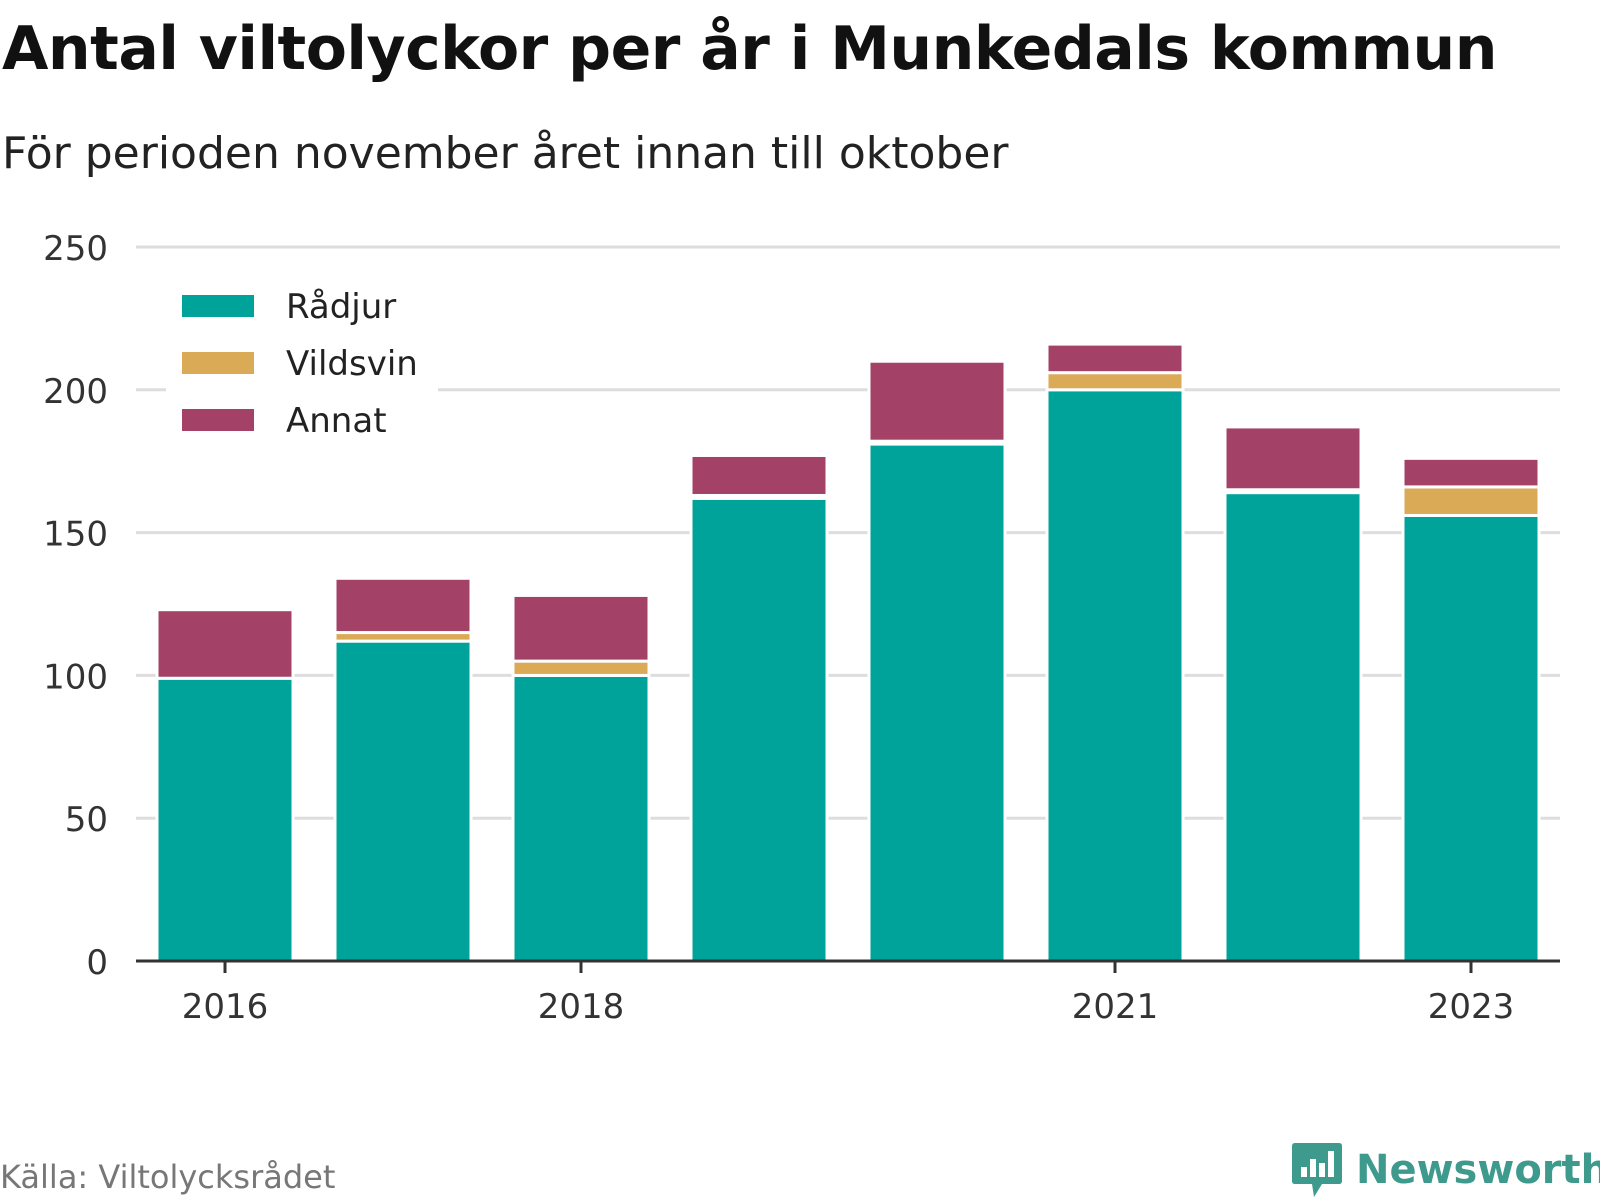 This screenshot has width=1600, height=1200. What do you see at coordinates (75, 535) in the screenshot?
I see `y-tick-label: 150` at bounding box center [75, 535].